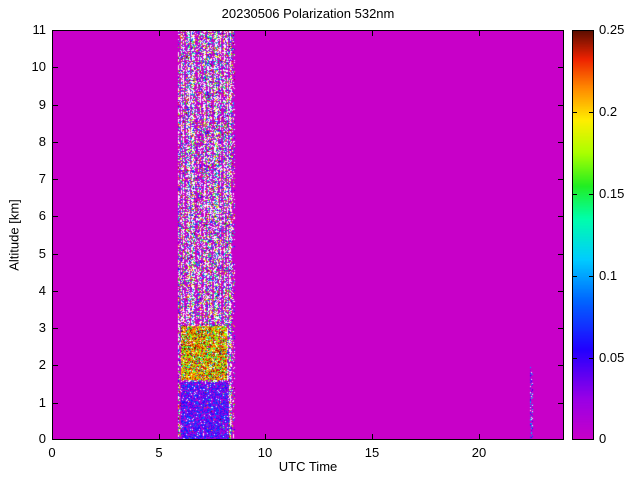 The image size is (640, 480). What do you see at coordinates (42, 178) in the screenshot?
I see `y-tick-label: 7` at bounding box center [42, 178].